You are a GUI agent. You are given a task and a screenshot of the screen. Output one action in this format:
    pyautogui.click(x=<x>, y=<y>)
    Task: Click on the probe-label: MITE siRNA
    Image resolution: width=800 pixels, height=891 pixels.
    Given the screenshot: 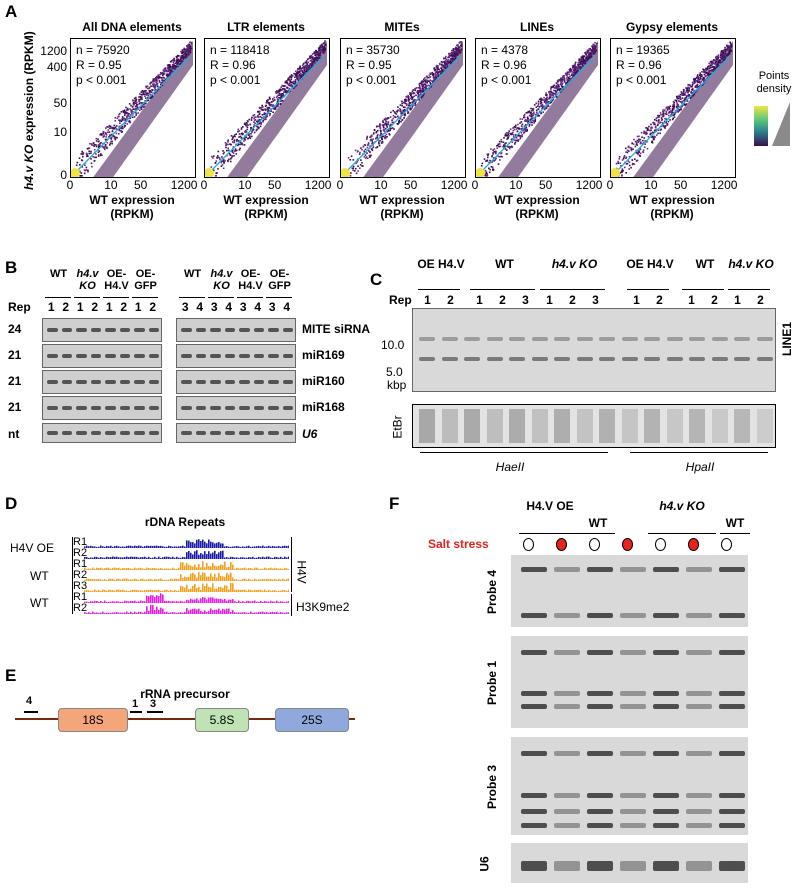 What is the action you would take?
    pyautogui.click(x=336, y=329)
    